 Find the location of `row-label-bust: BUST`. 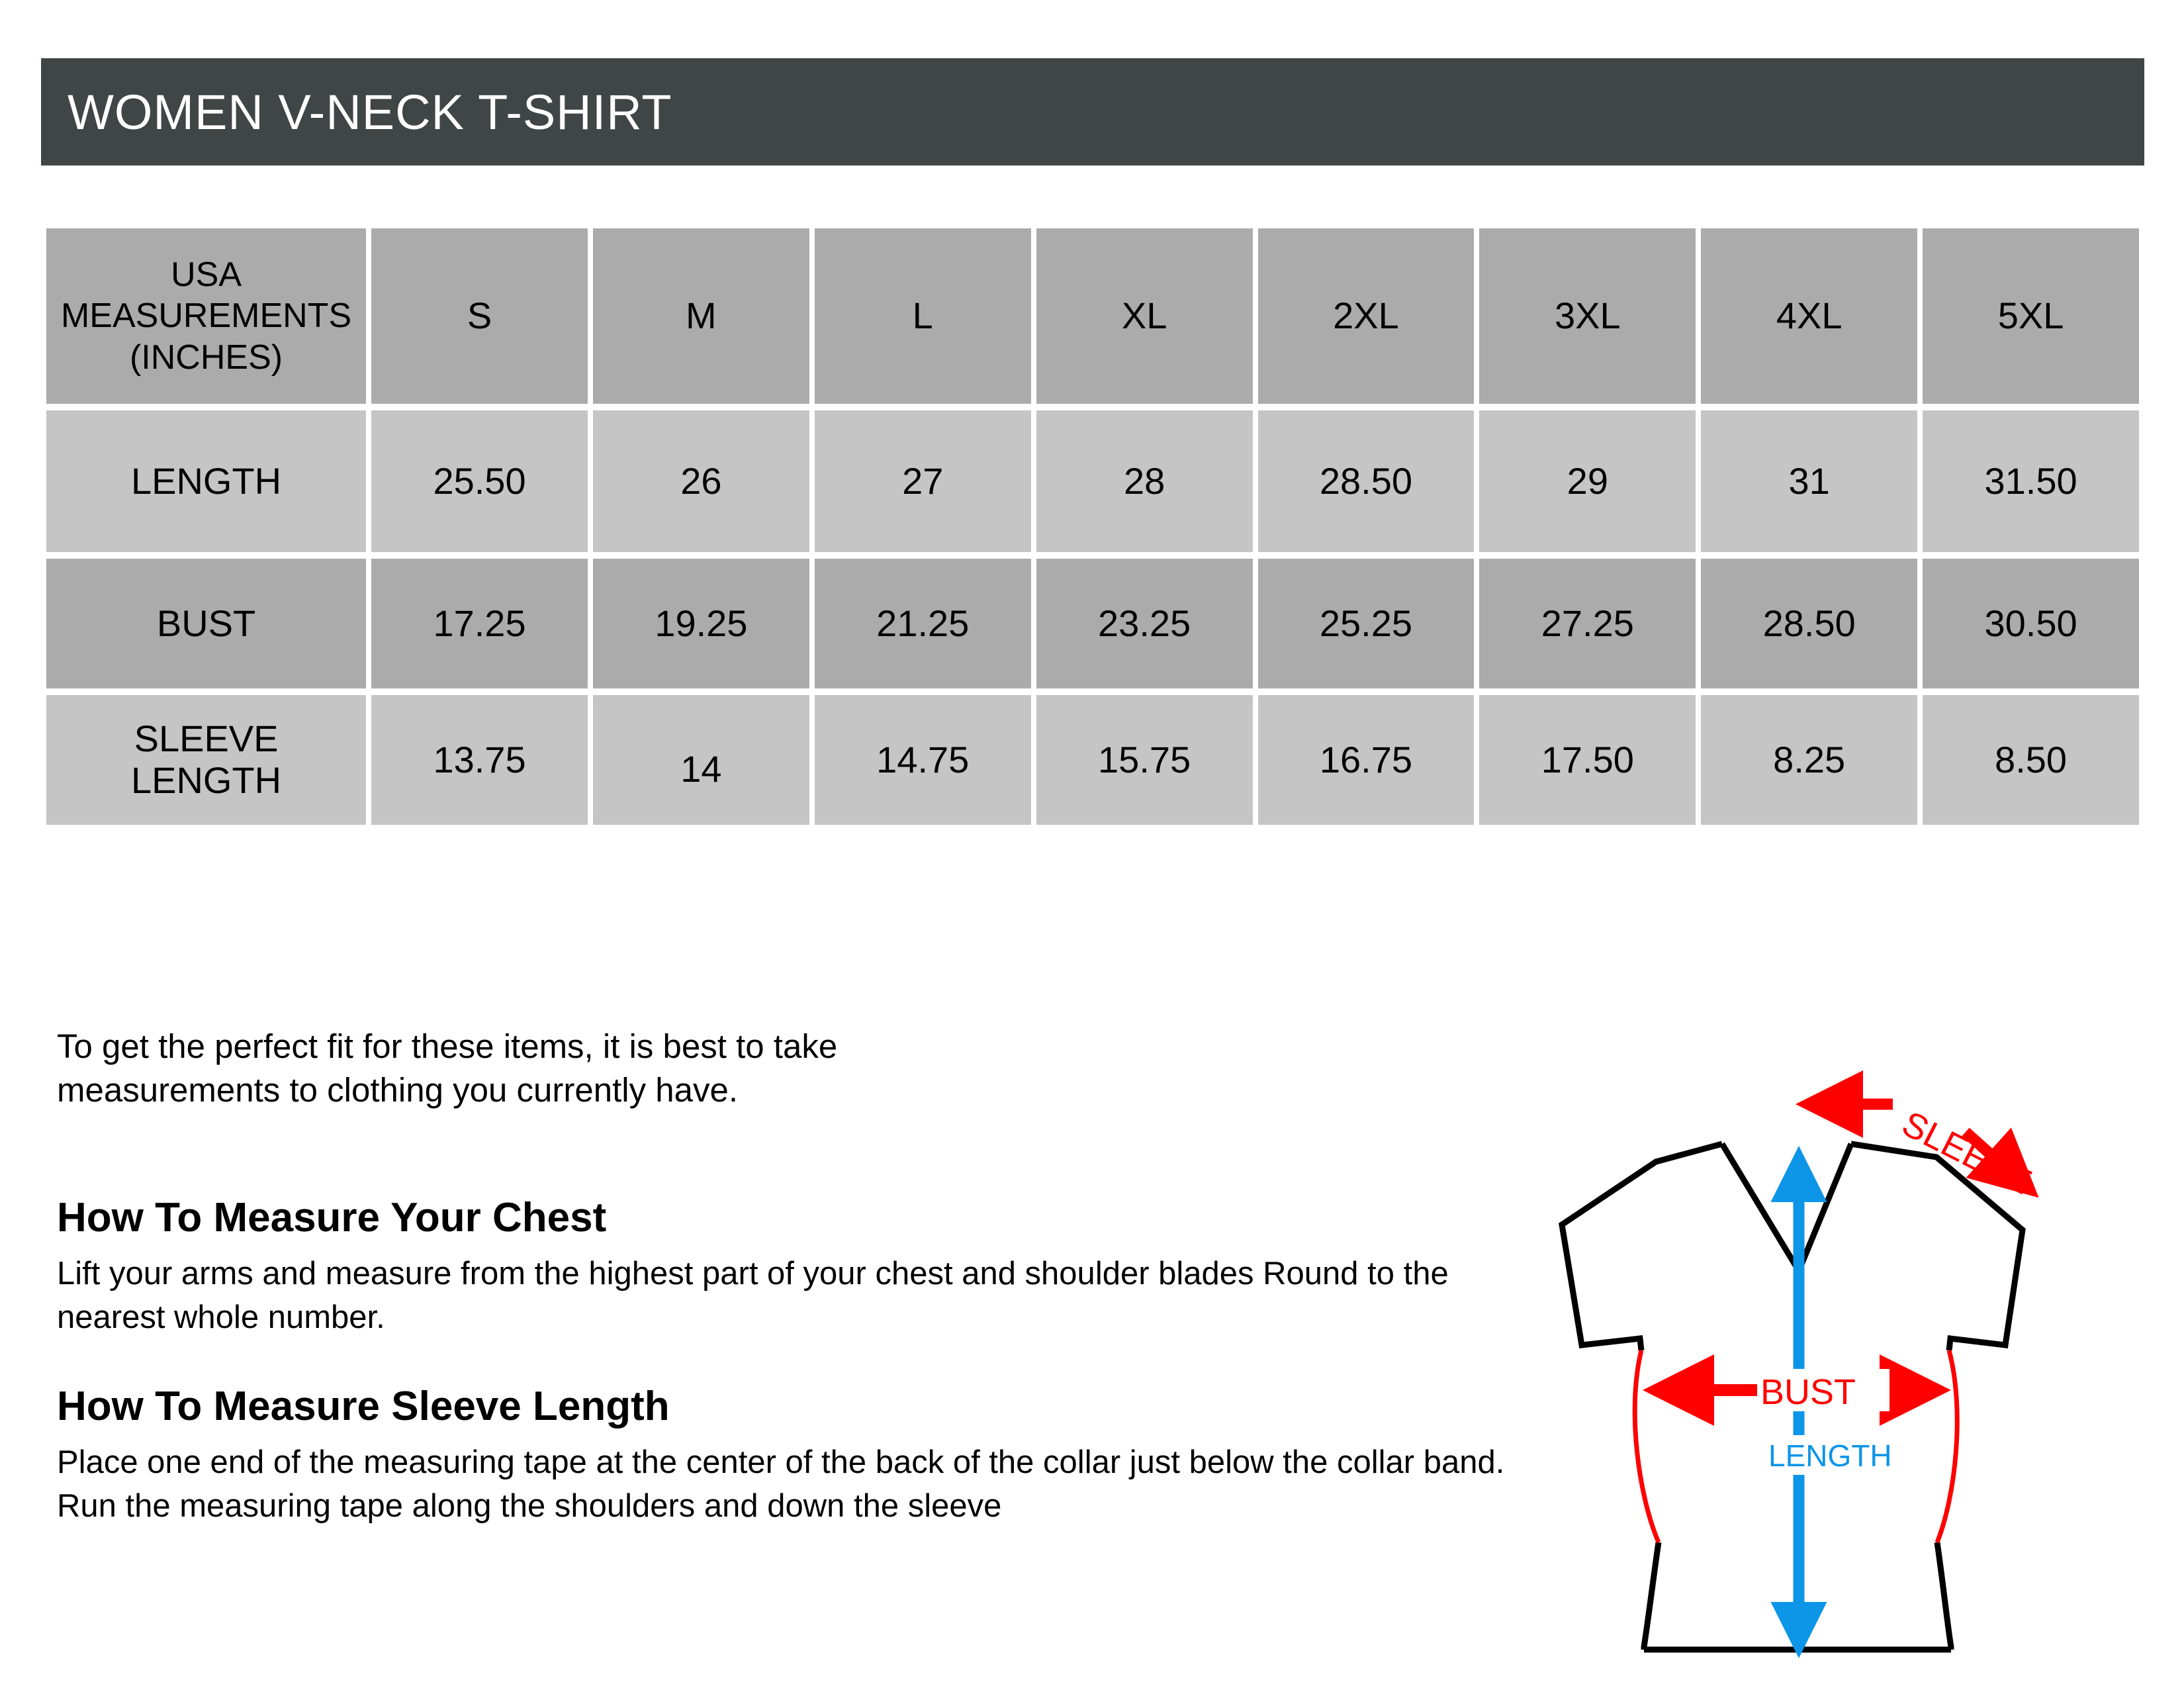

row-label-bust: BUST is located at coordinates (207, 623).